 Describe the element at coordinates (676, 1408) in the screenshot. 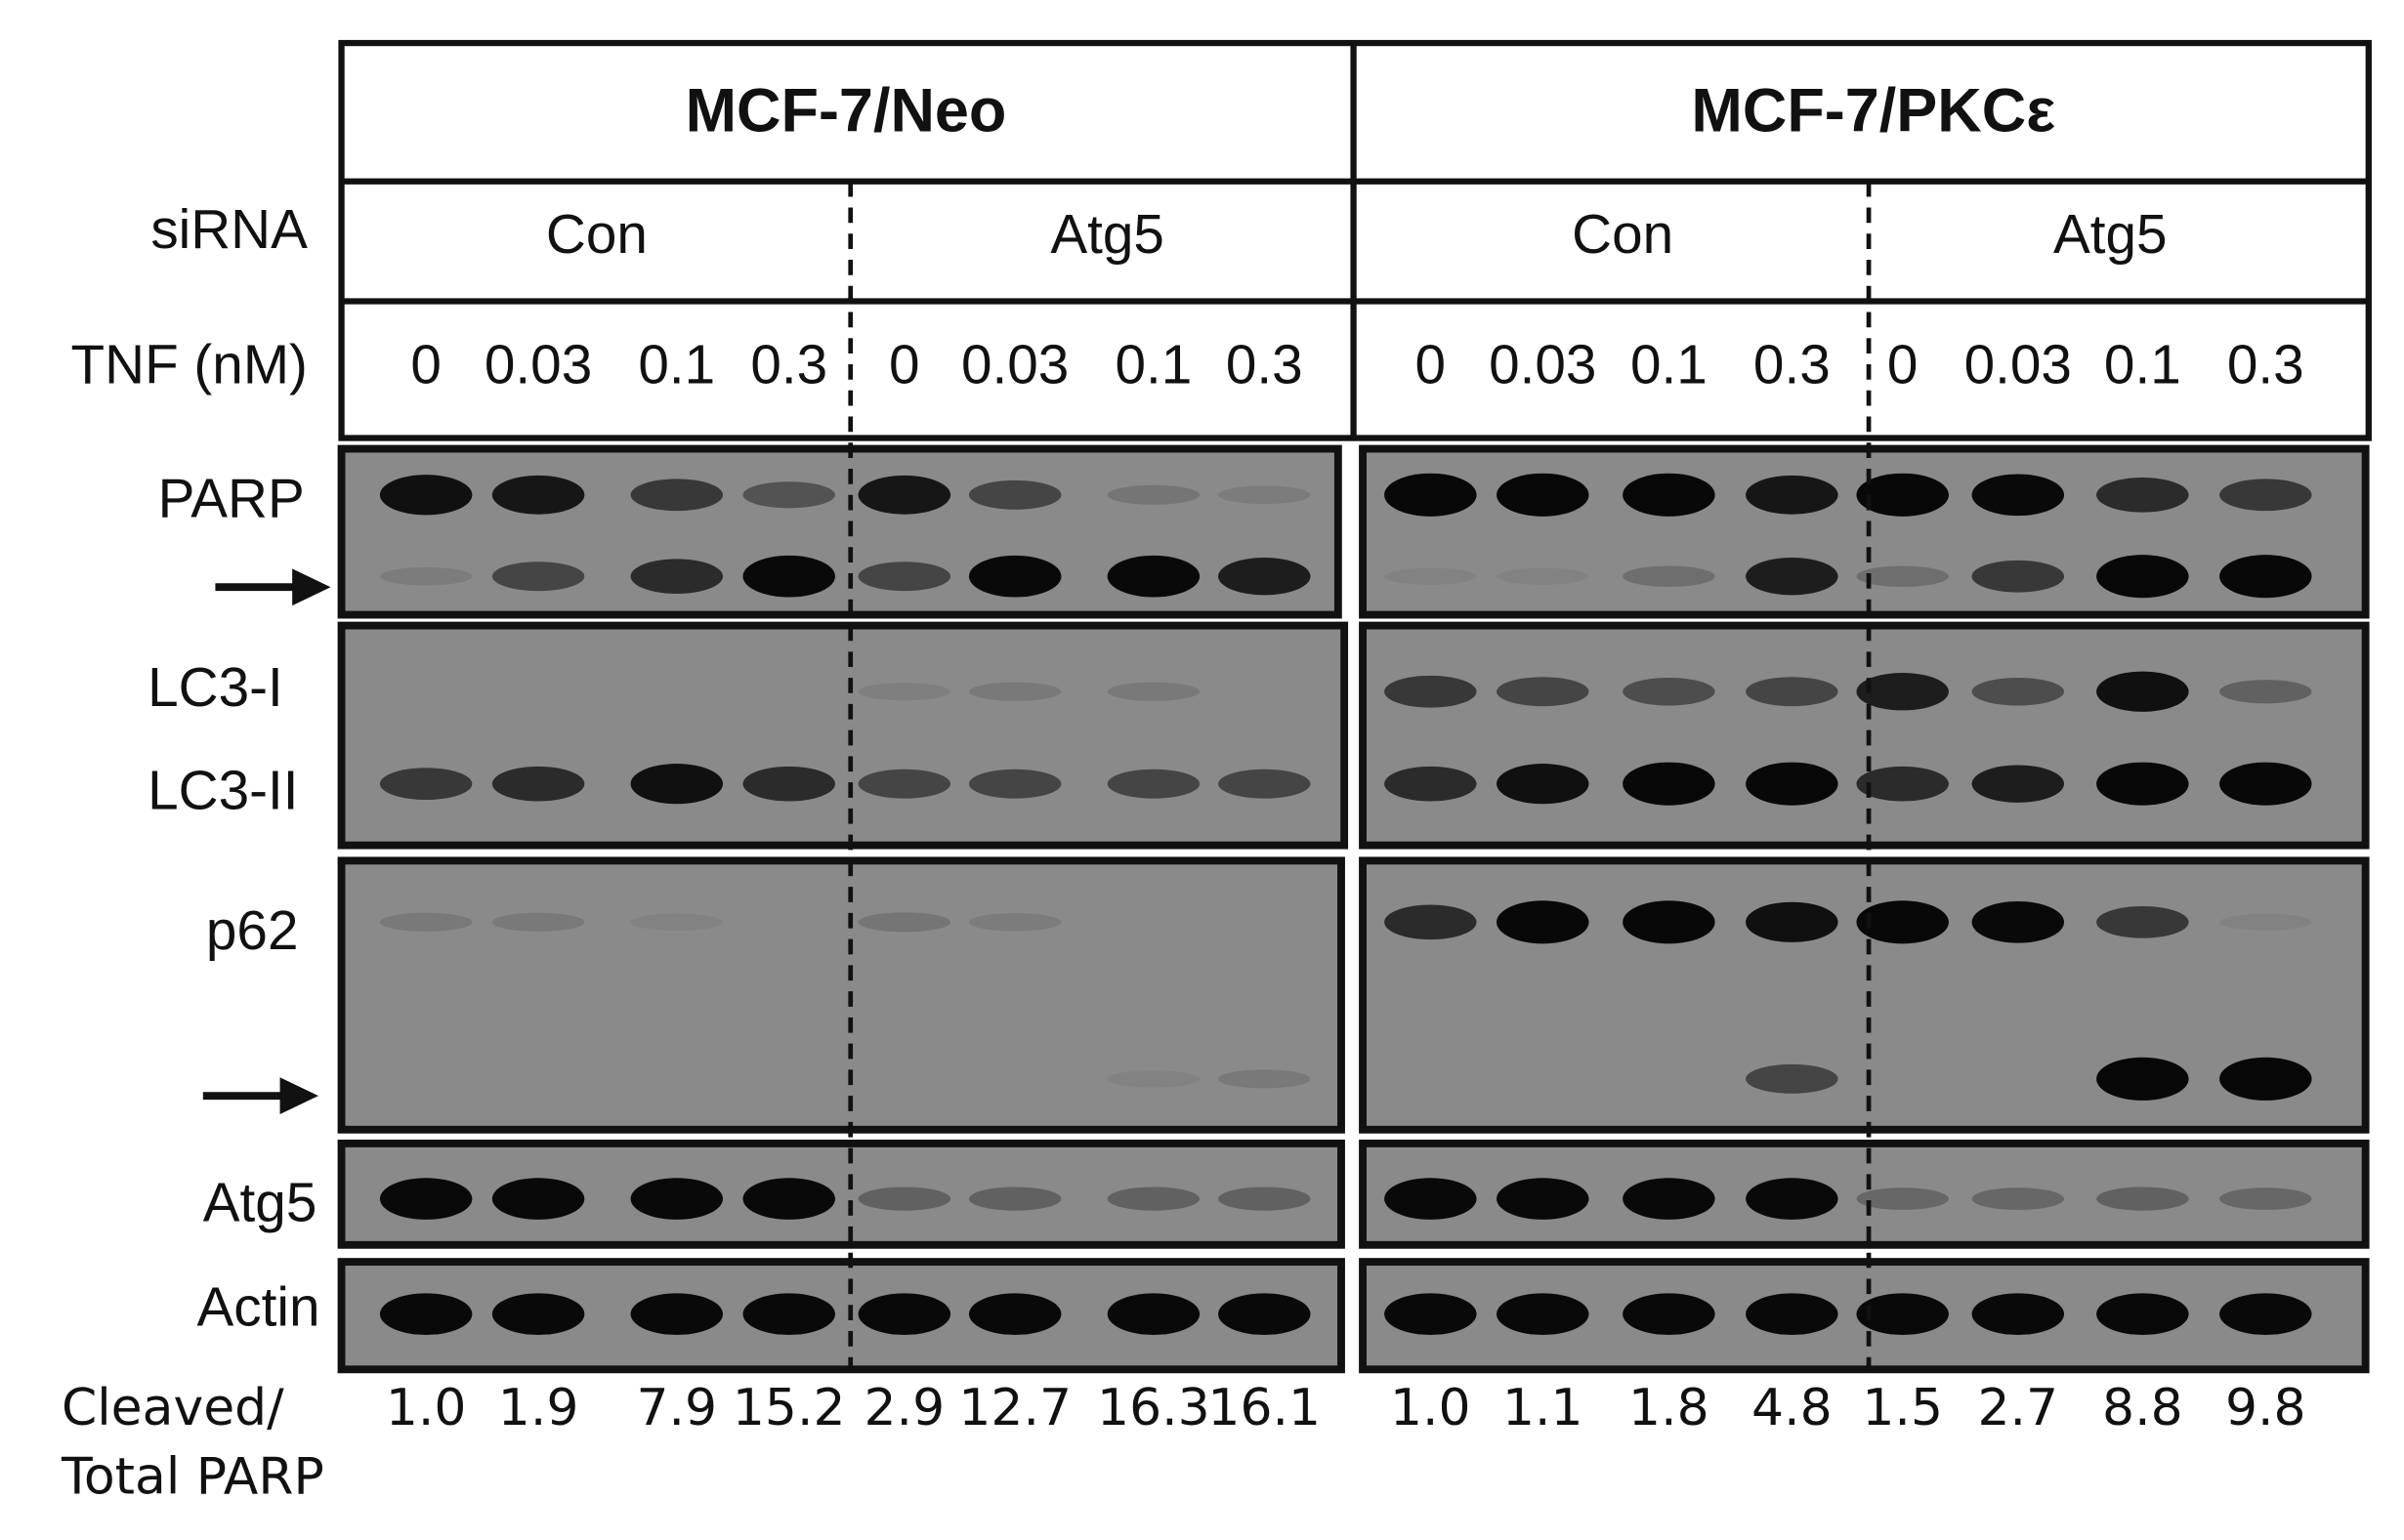

I see `cleaved-ratio: 7.9` at that location.